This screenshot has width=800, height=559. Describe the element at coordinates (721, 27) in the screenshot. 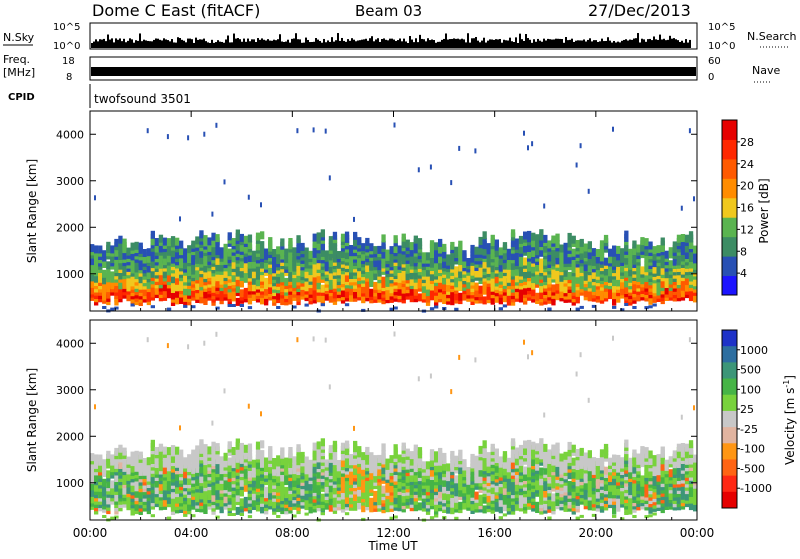

I see `nsearch-tick-top: 10^5` at that location.